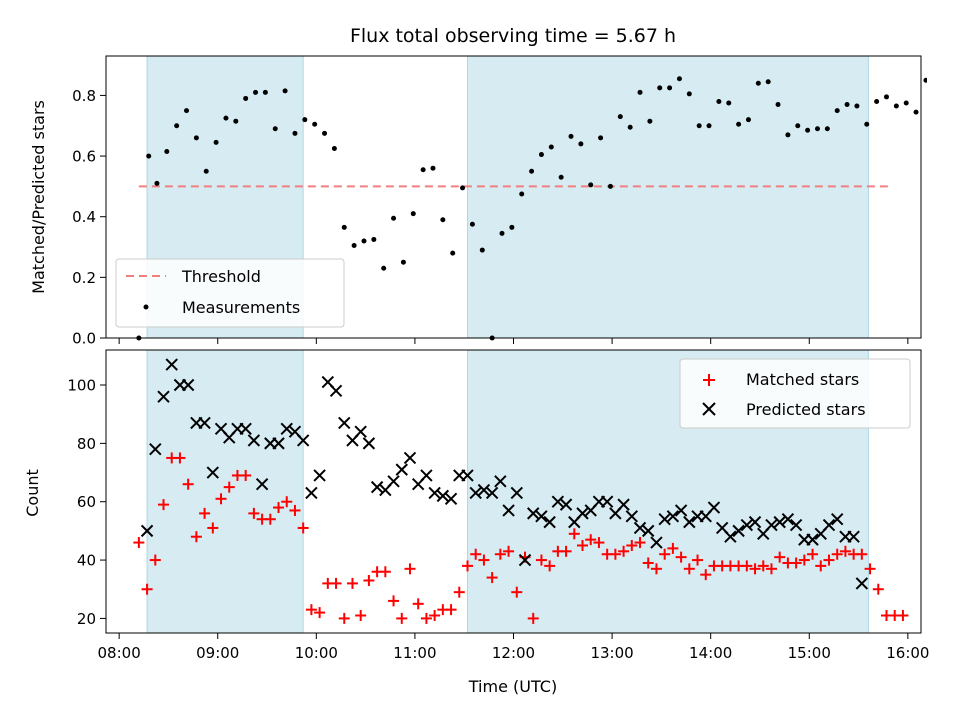 This screenshot has width=960, height=720. Describe the element at coordinates (414, 653) in the screenshot. I see `bot-x-tick-label: 11:00` at that location.